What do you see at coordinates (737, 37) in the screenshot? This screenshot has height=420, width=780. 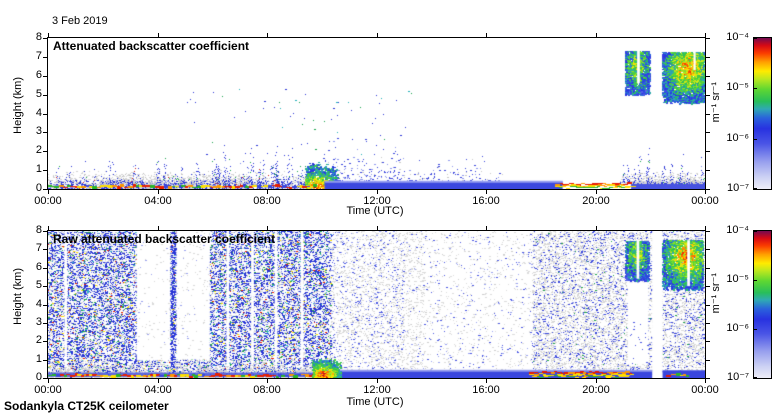 I see `colorbar-tick-label: 10⁻⁴` at bounding box center [737, 37].